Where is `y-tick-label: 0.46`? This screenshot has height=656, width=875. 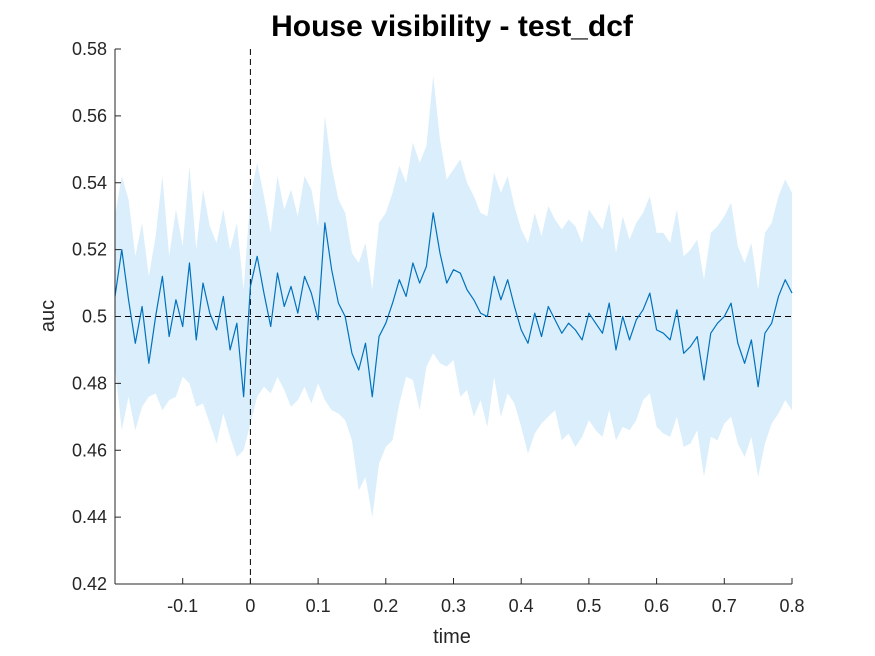
y-tick-label: 0.46 is located at coordinates (89, 450).